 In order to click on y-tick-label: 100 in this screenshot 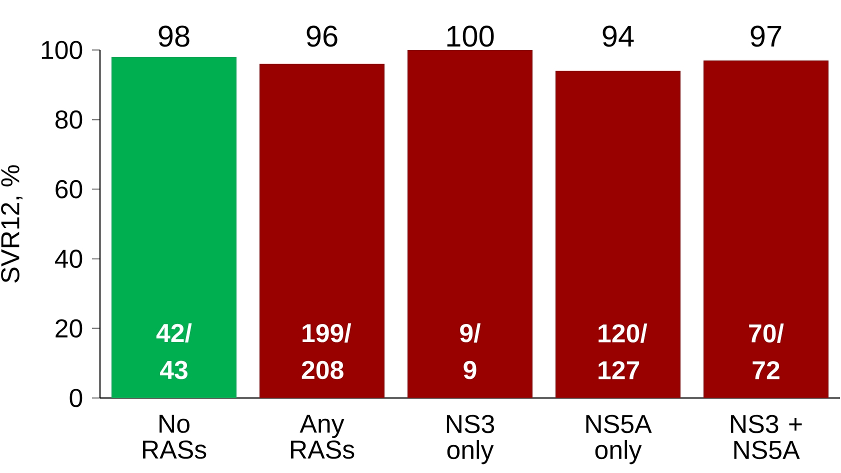, I will do `click(62, 50)`.